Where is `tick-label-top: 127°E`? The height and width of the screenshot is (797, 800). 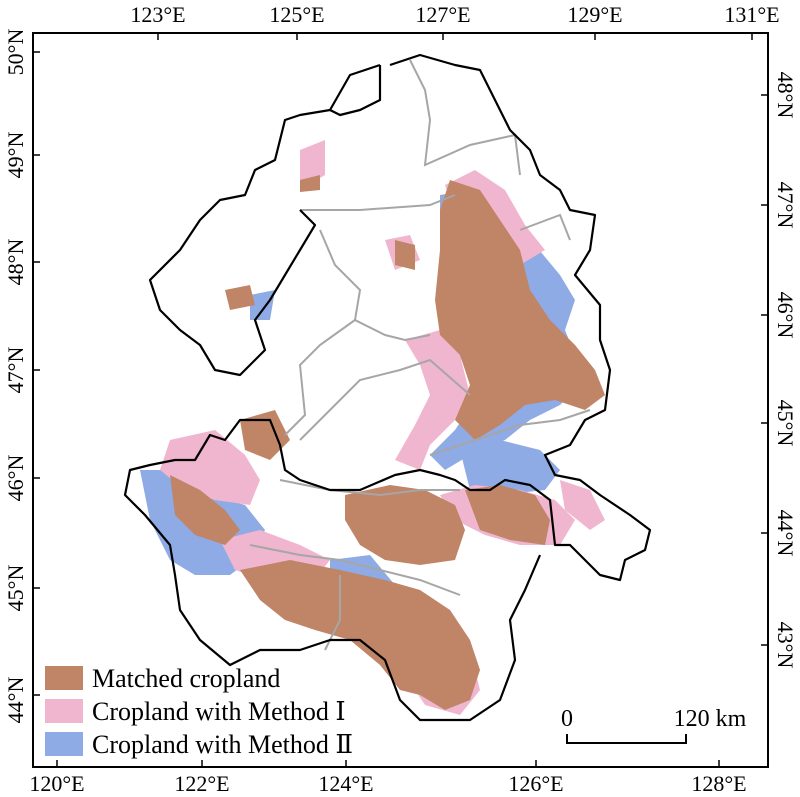
tick-label-top: 127°E is located at coordinates (442, 14).